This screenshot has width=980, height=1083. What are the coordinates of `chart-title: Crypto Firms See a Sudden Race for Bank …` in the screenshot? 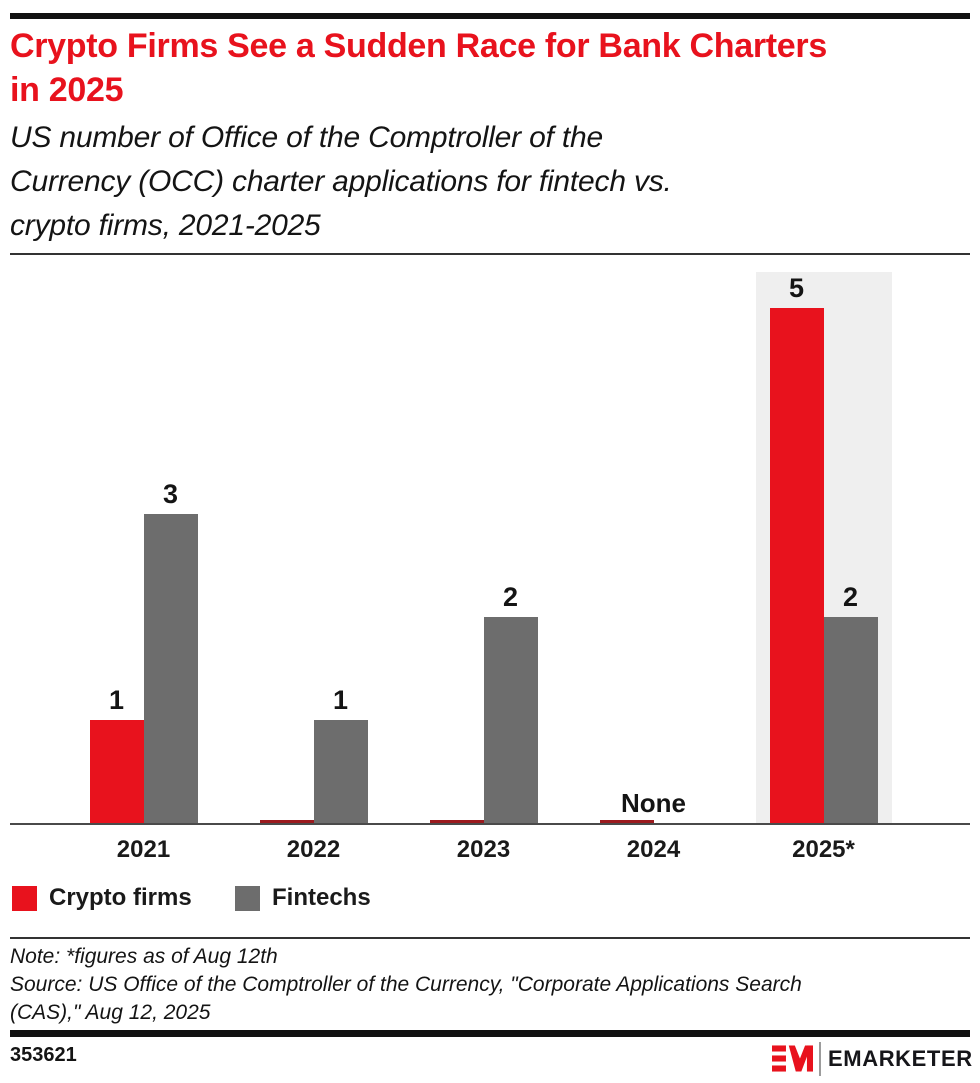 It's located at (490, 68).